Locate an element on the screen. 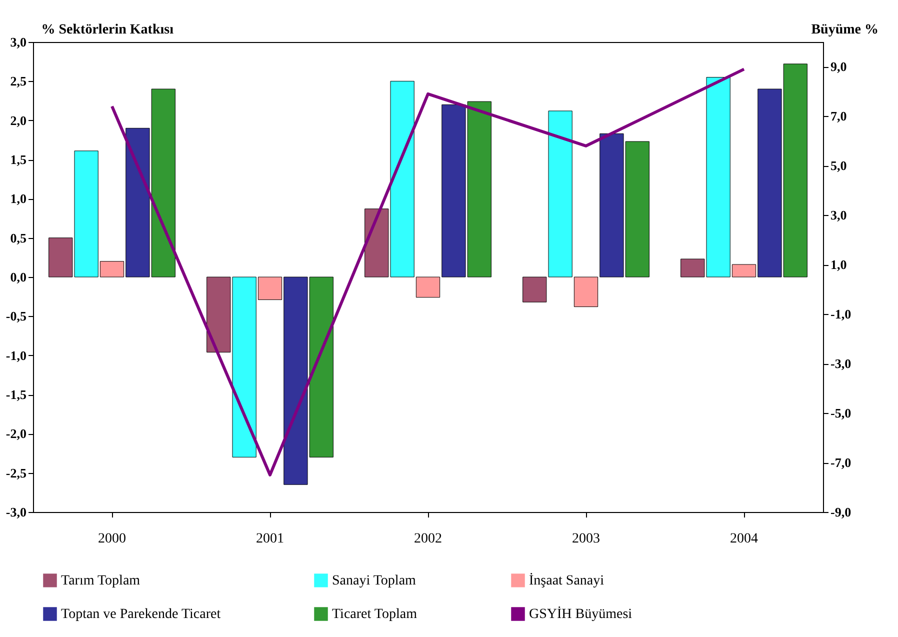 This screenshot has height=637, width=898. y2-tick-label: -7,0 is located at coordinates (841, 462).